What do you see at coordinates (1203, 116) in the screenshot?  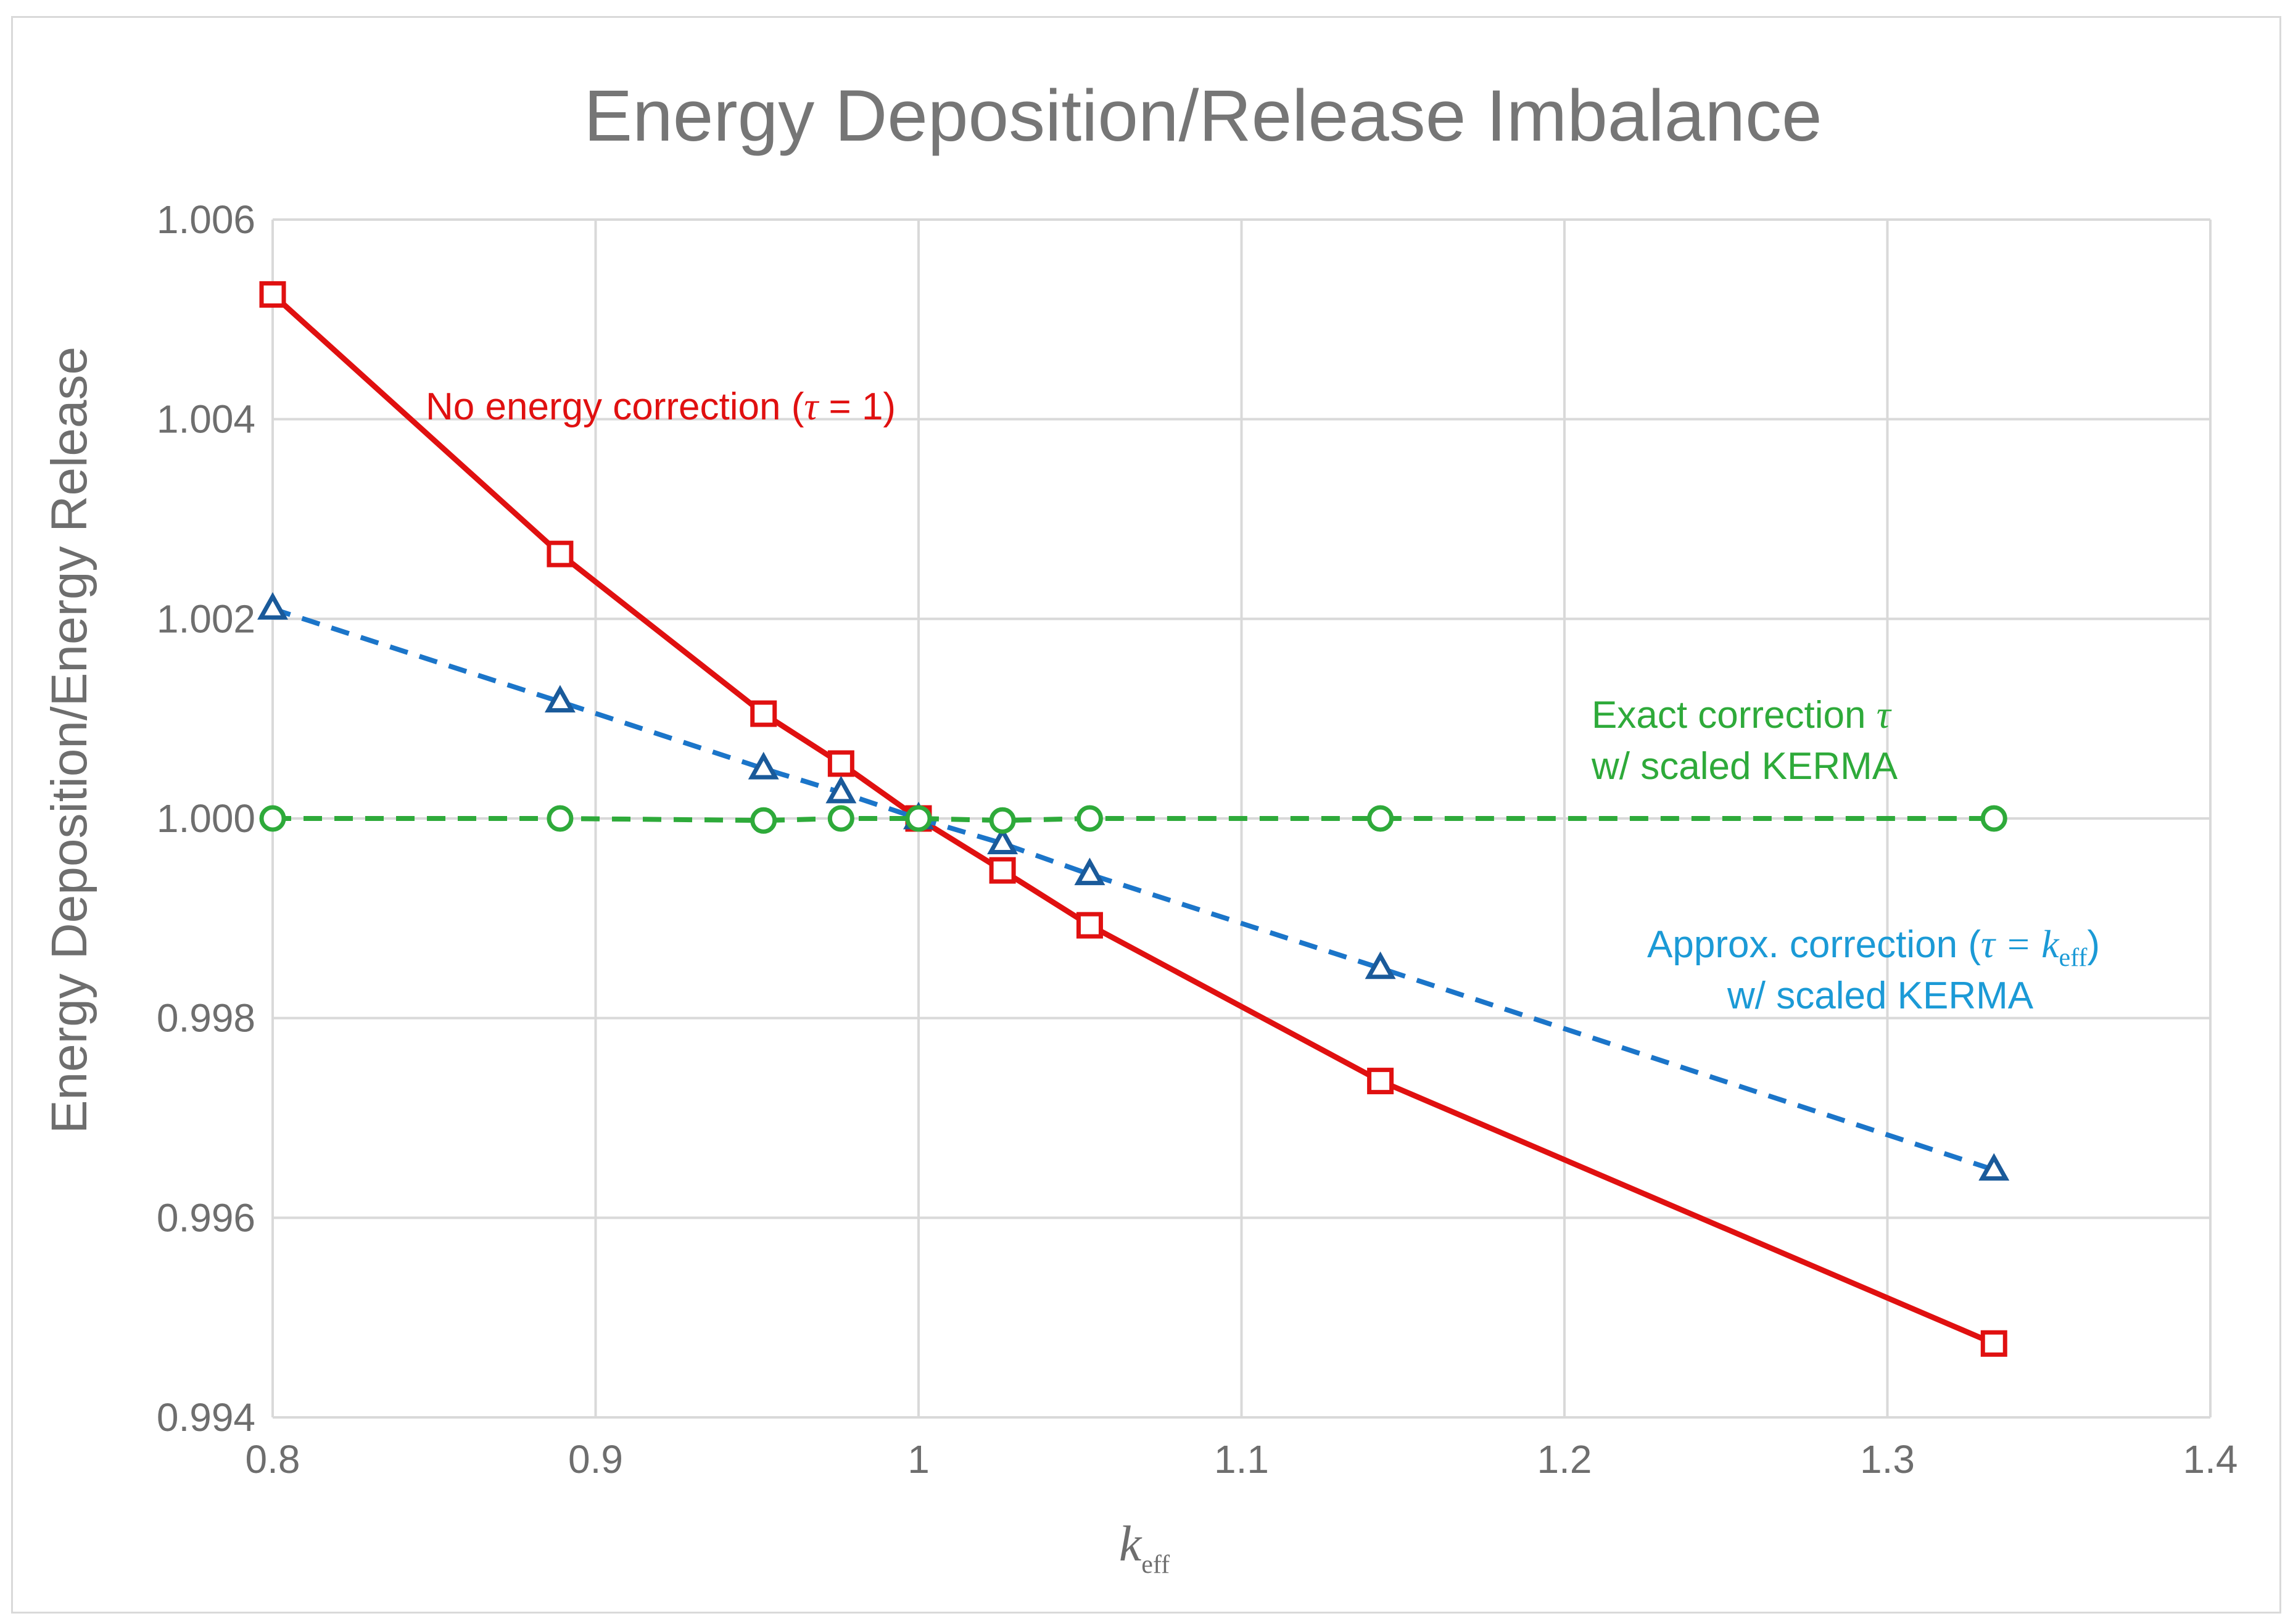 I see `chart-title: Energy Deposition/Release Imbalance` at bounding box center [1203, 116].